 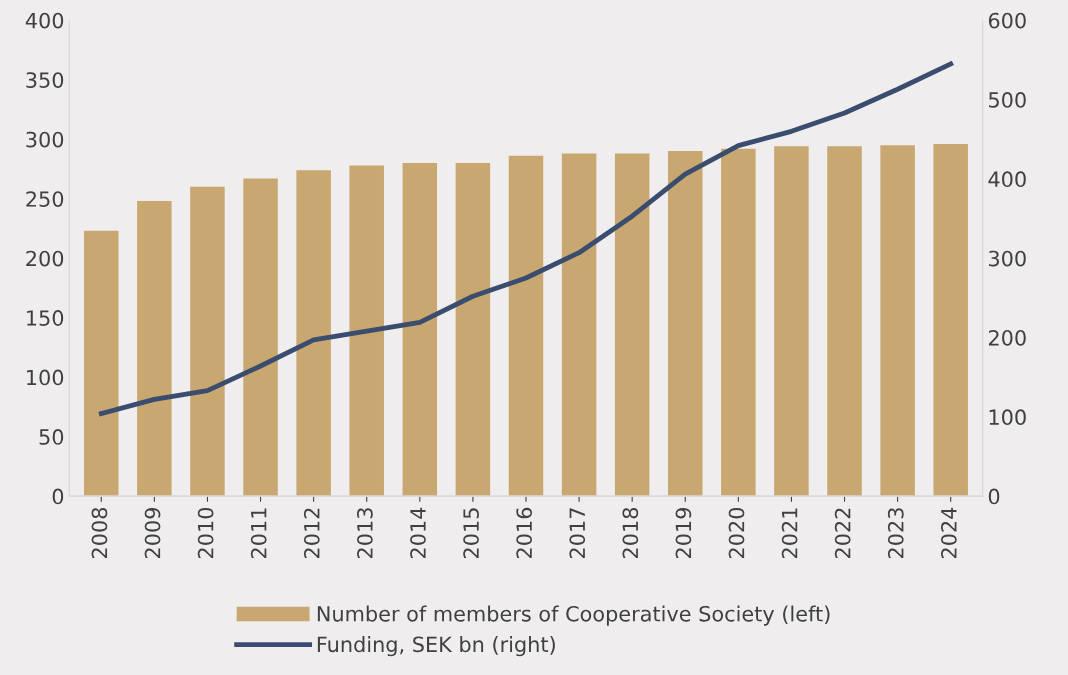 I want to click on y2-tick-label: 0, so click(x=994, y=496).